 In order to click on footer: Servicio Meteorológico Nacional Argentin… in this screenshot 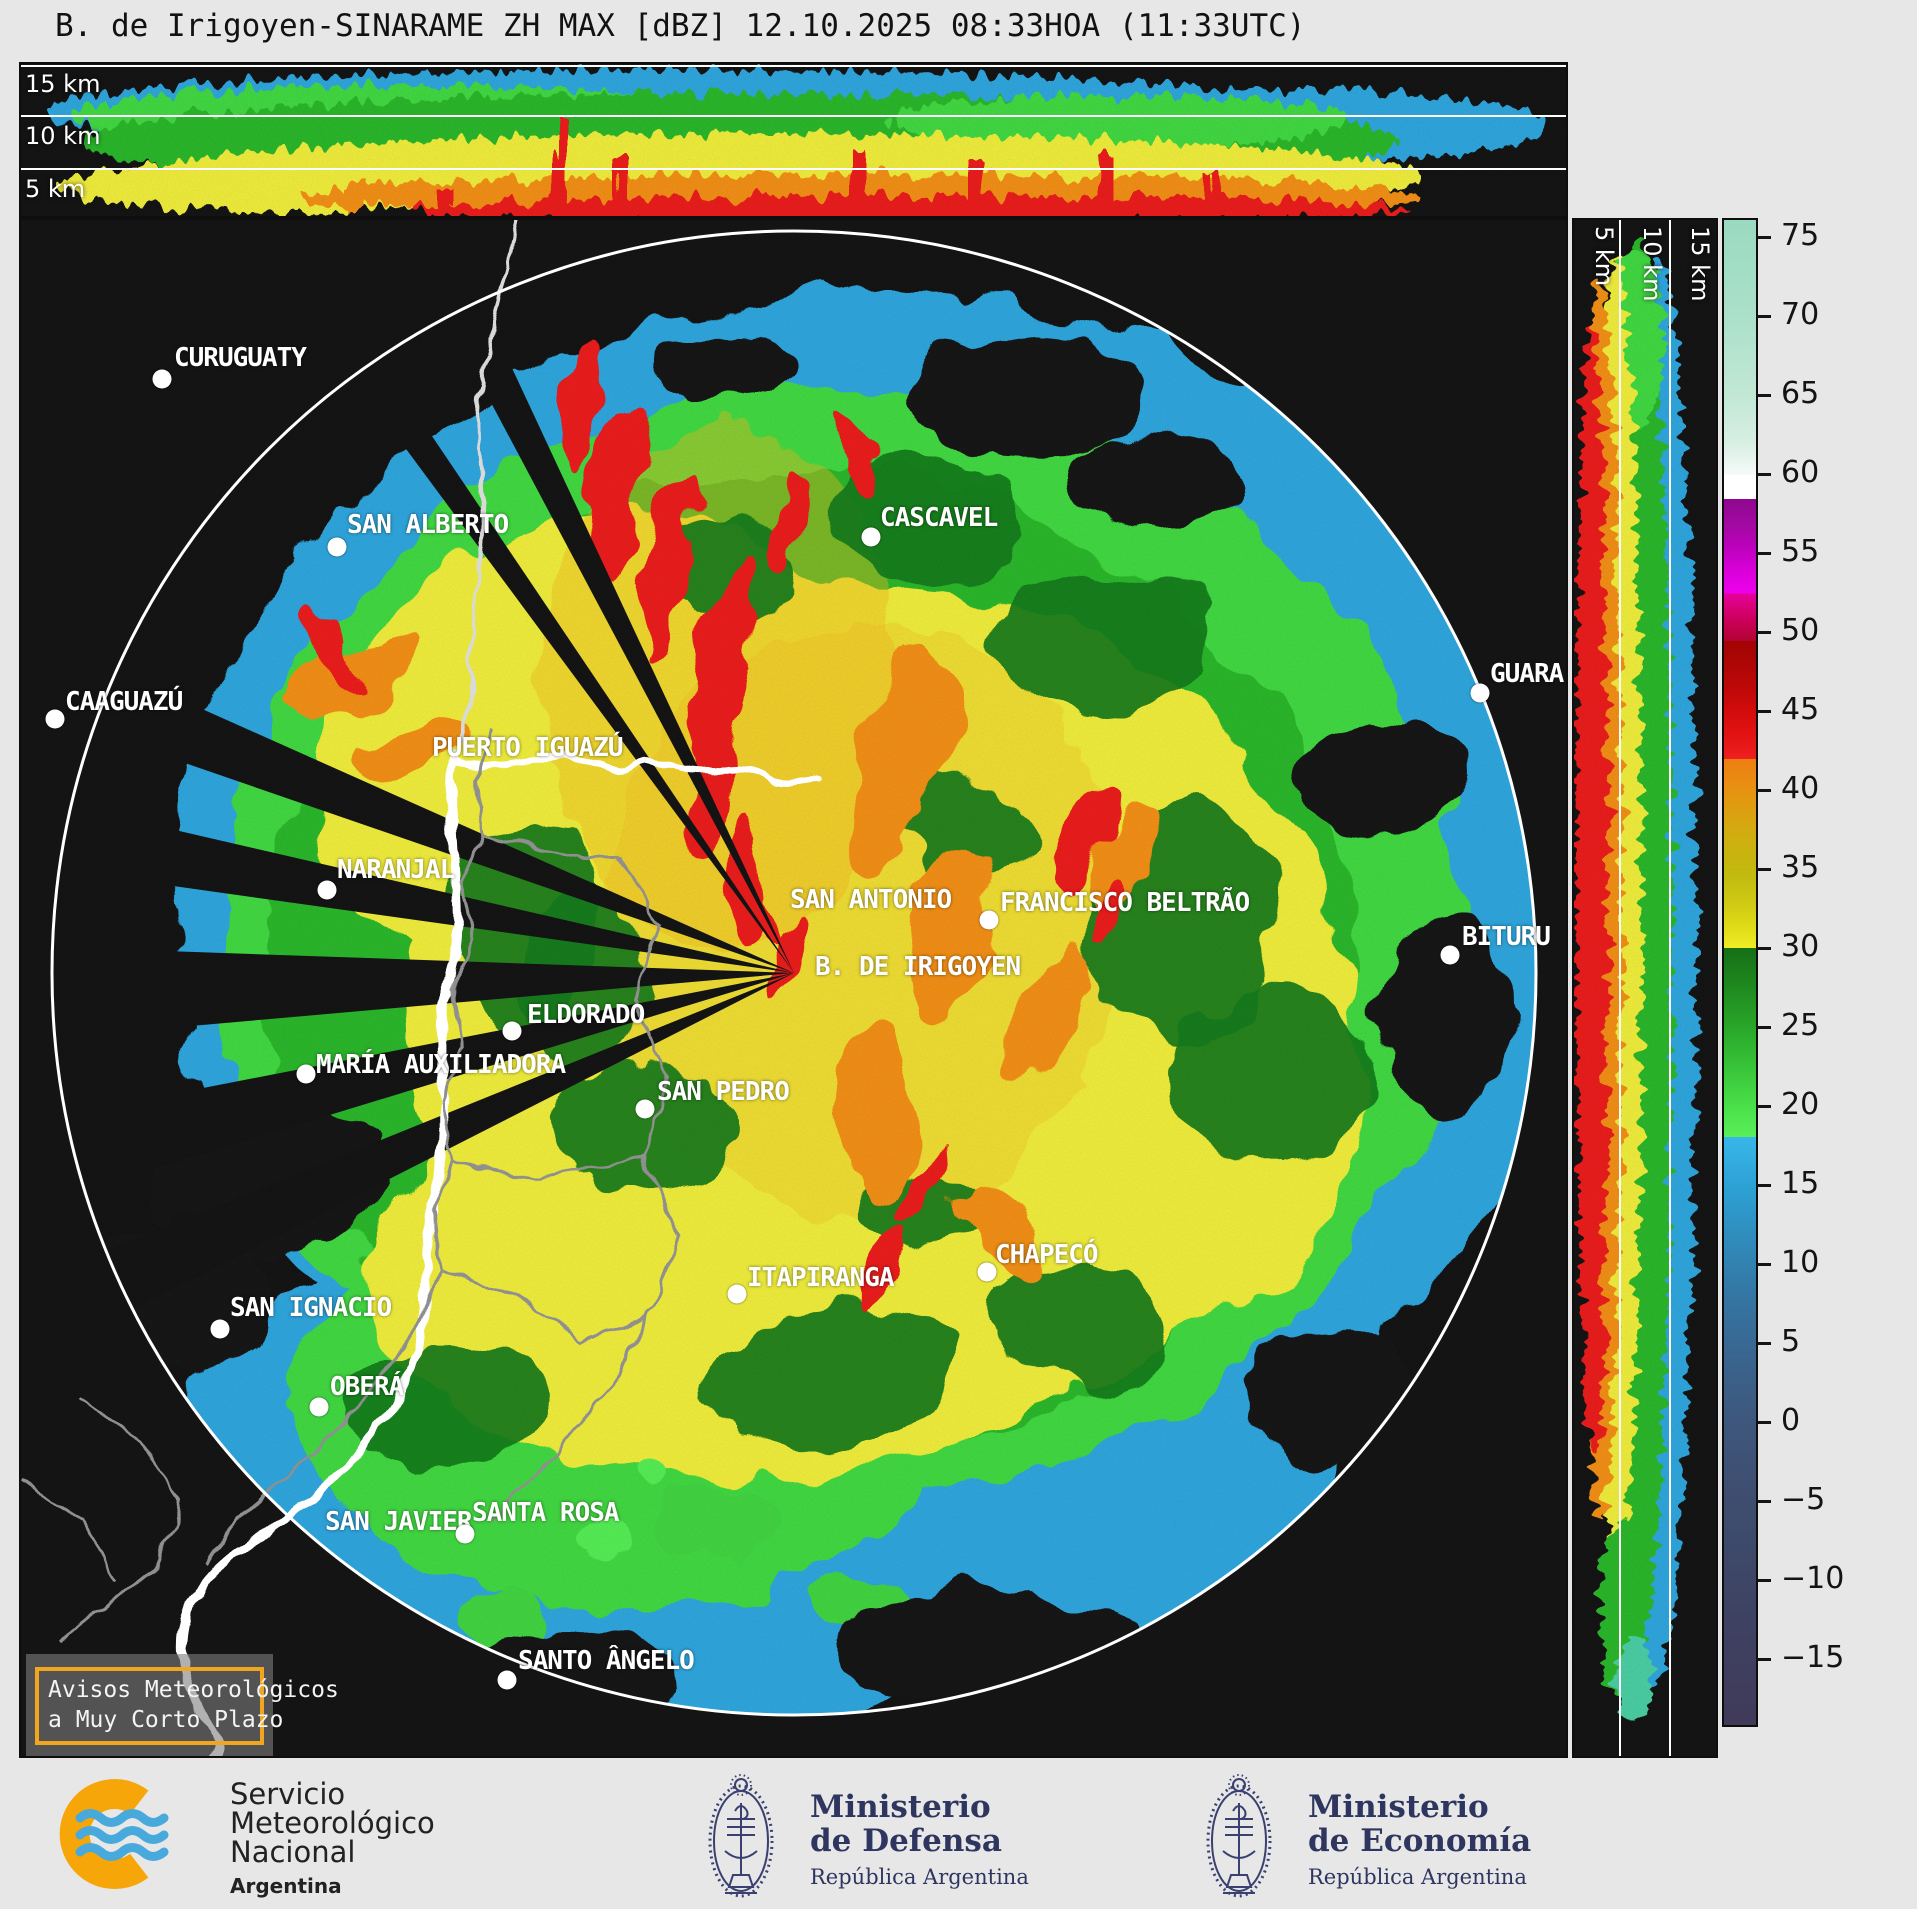, I will do `click(958, 1839)`.